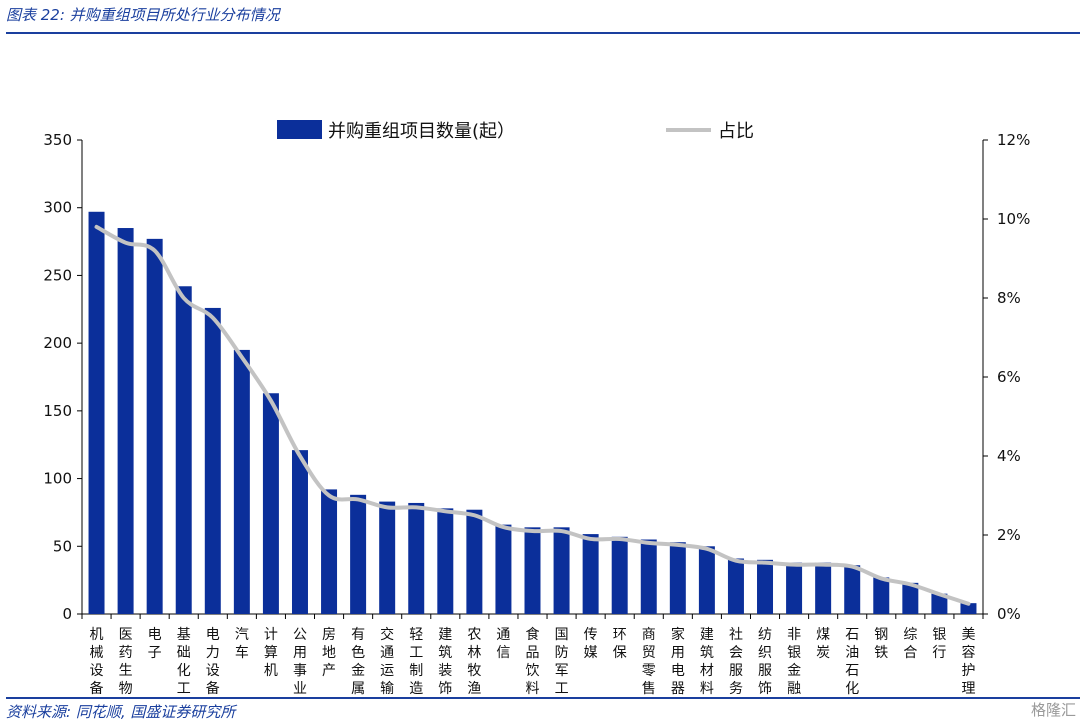 The width and height of the screenshot is (1080, 723). Describe the element at coordinates (242, 644) in the screenshot. I see `category-label: 汽车` at that location.